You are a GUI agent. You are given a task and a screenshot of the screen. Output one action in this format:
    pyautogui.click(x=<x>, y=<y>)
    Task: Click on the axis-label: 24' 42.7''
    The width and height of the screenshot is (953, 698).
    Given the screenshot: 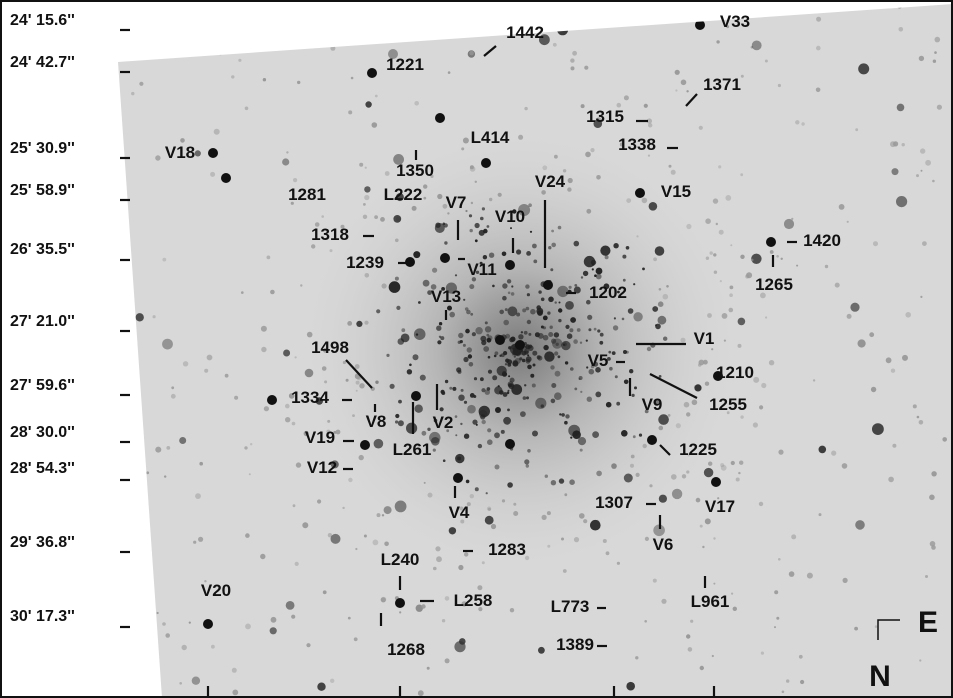 What is the action you would take?
    pyautogui.click(x=42, y=62)
    